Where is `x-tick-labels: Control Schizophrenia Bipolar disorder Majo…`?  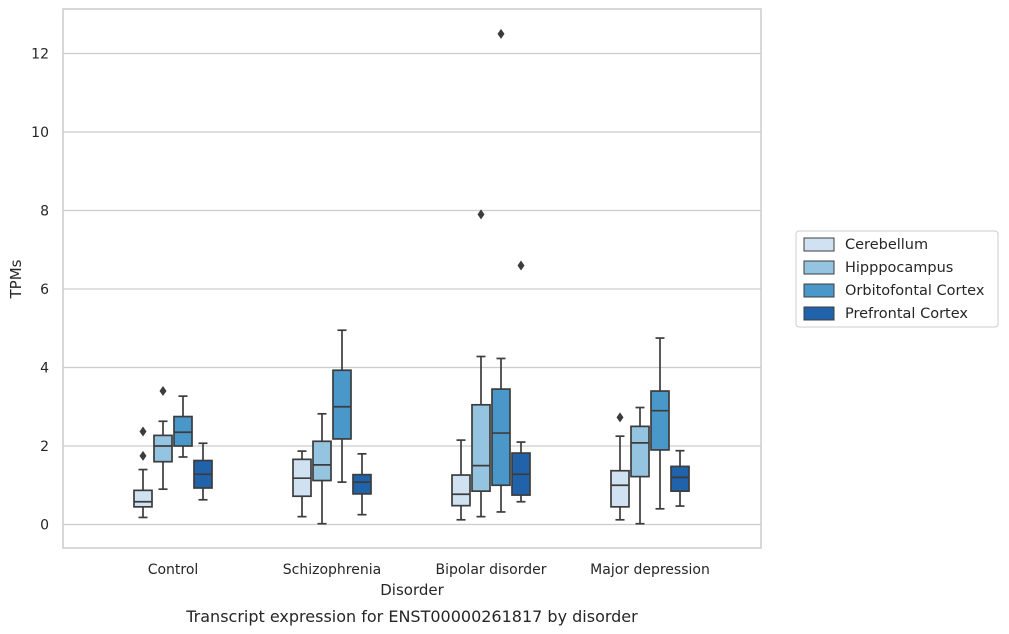 x-tick-labels: Control Schizophrenia Bipolar disorder Majo… is located at coordinates (429, 570).